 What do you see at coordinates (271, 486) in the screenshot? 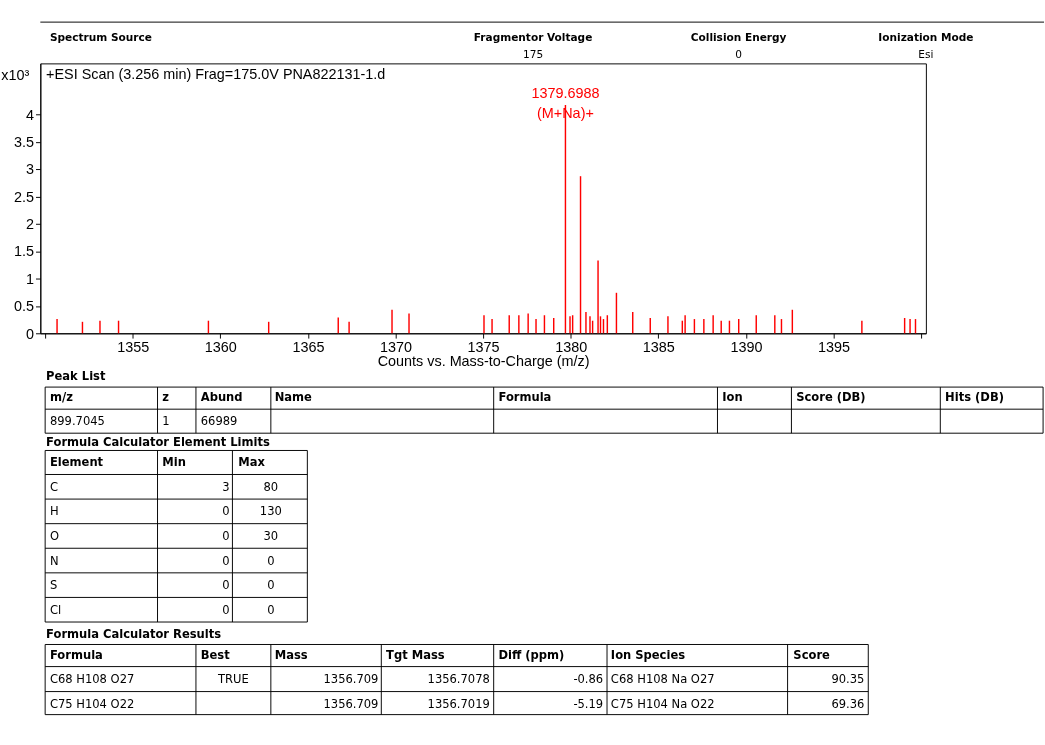
I see `text: 80` at bounding box center [271, 486].